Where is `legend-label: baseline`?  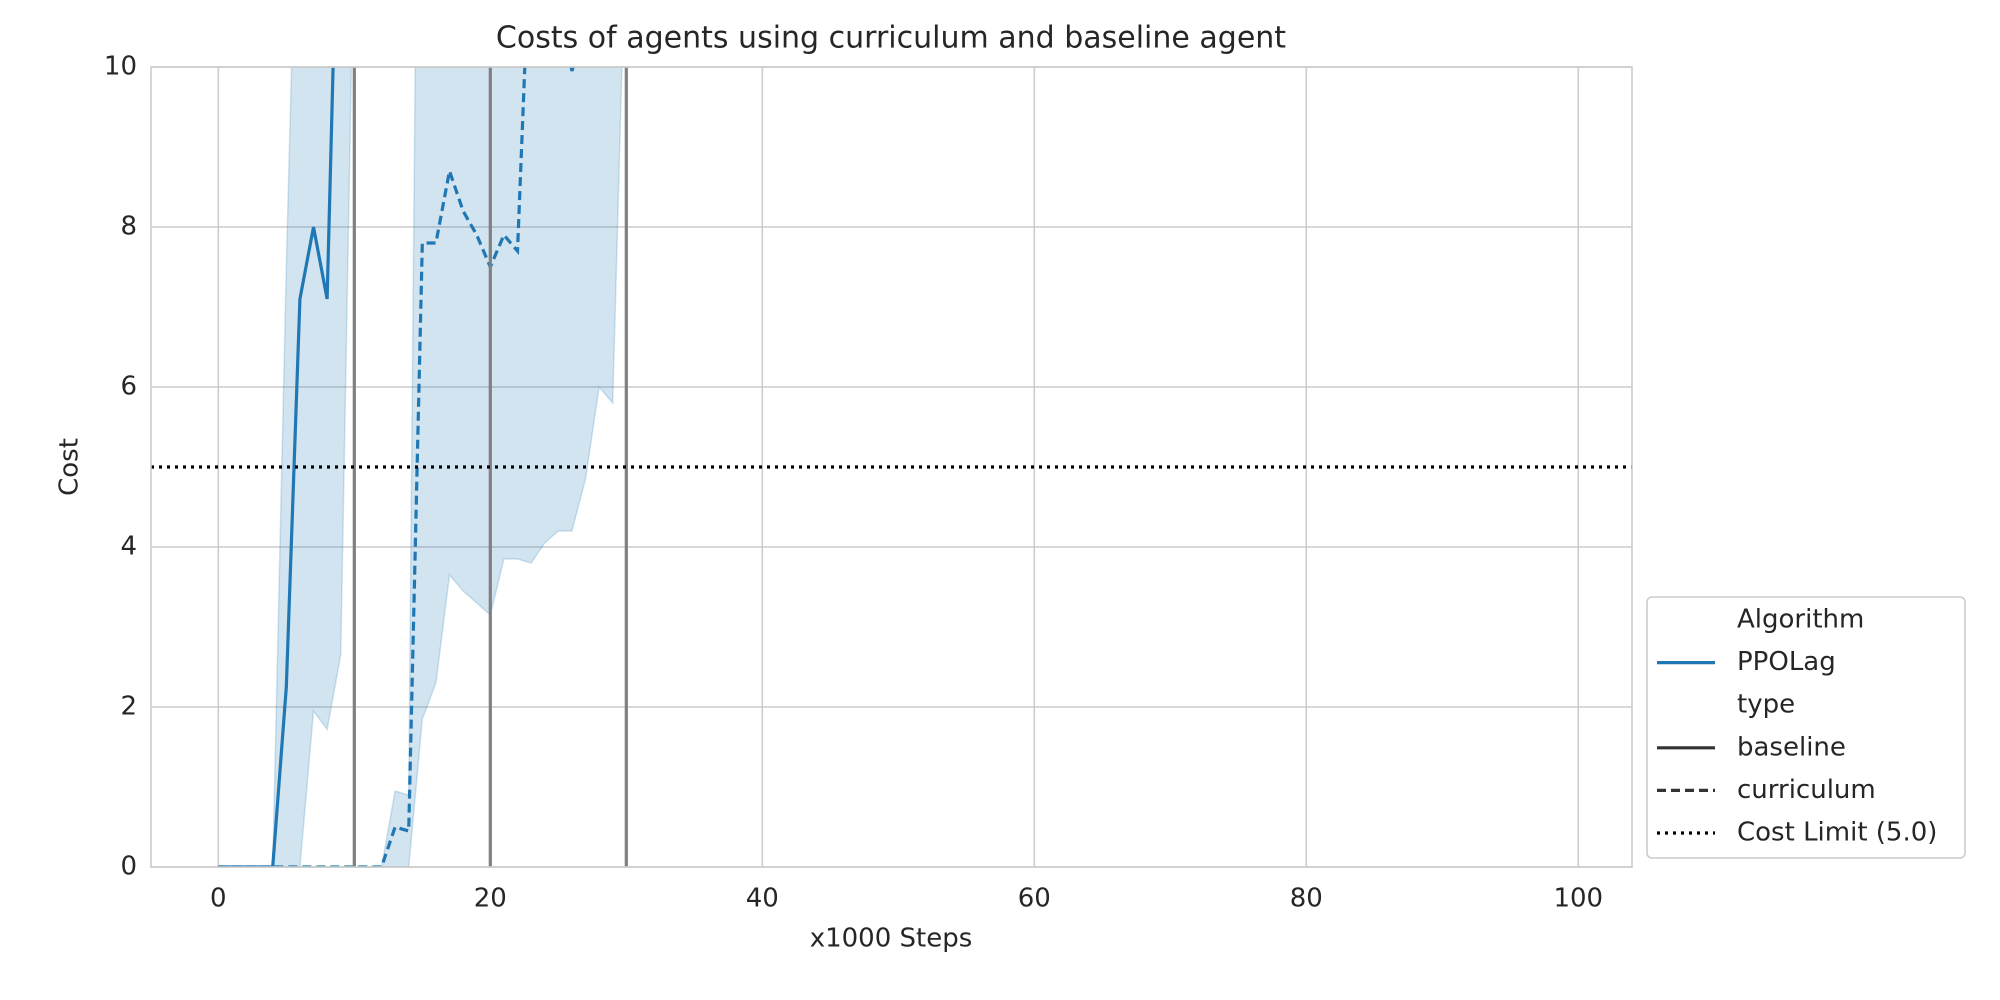
legend-label: baseline is located at coordinates (1791, 747).